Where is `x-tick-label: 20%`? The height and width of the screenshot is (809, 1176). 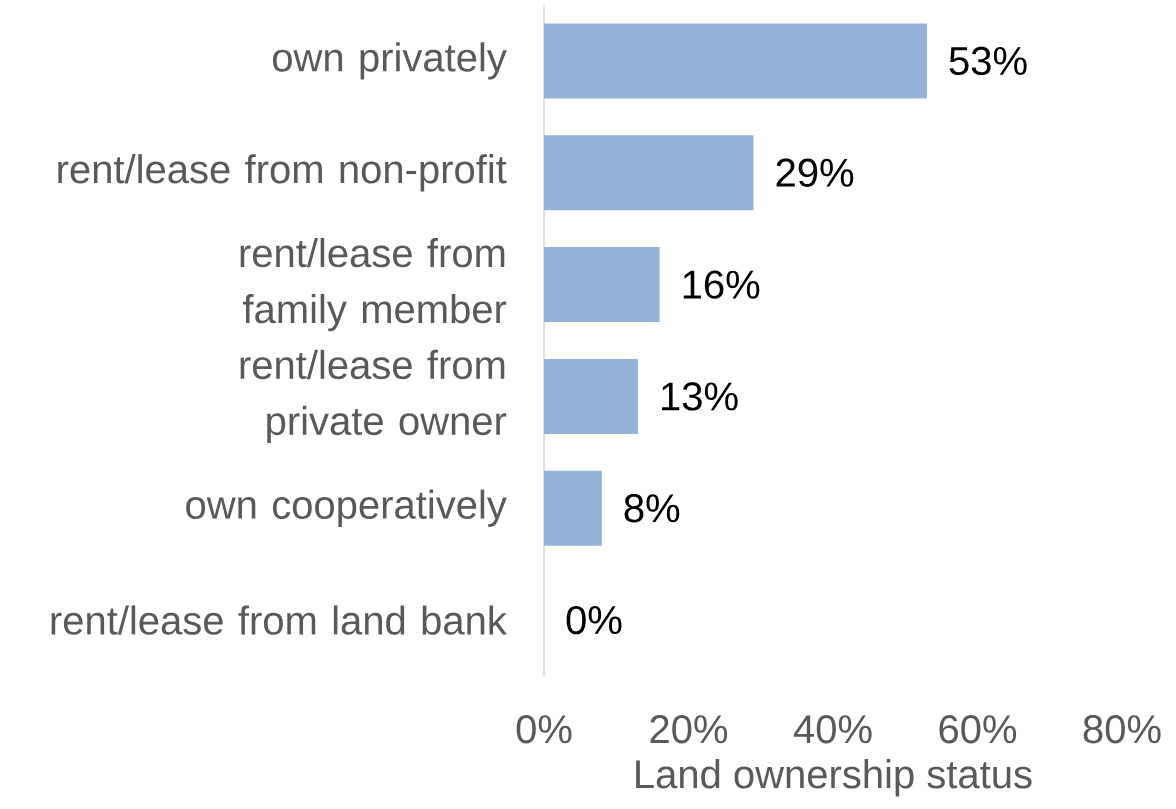 x-tick-label: 20% is located at coordinates (689, 729).